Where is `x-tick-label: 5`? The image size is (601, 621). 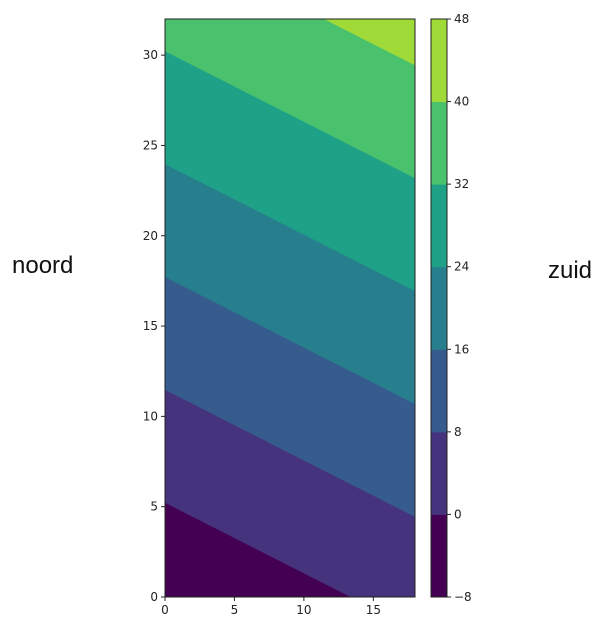 x-tick-label: 5 is located at coordinates (235, 610).